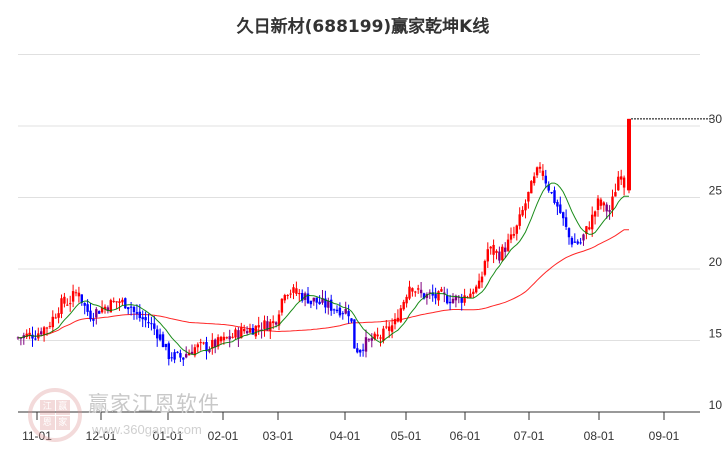 This screenshot has height=450, width=726. I want to click on logo-char: 家, so click(62, 422).